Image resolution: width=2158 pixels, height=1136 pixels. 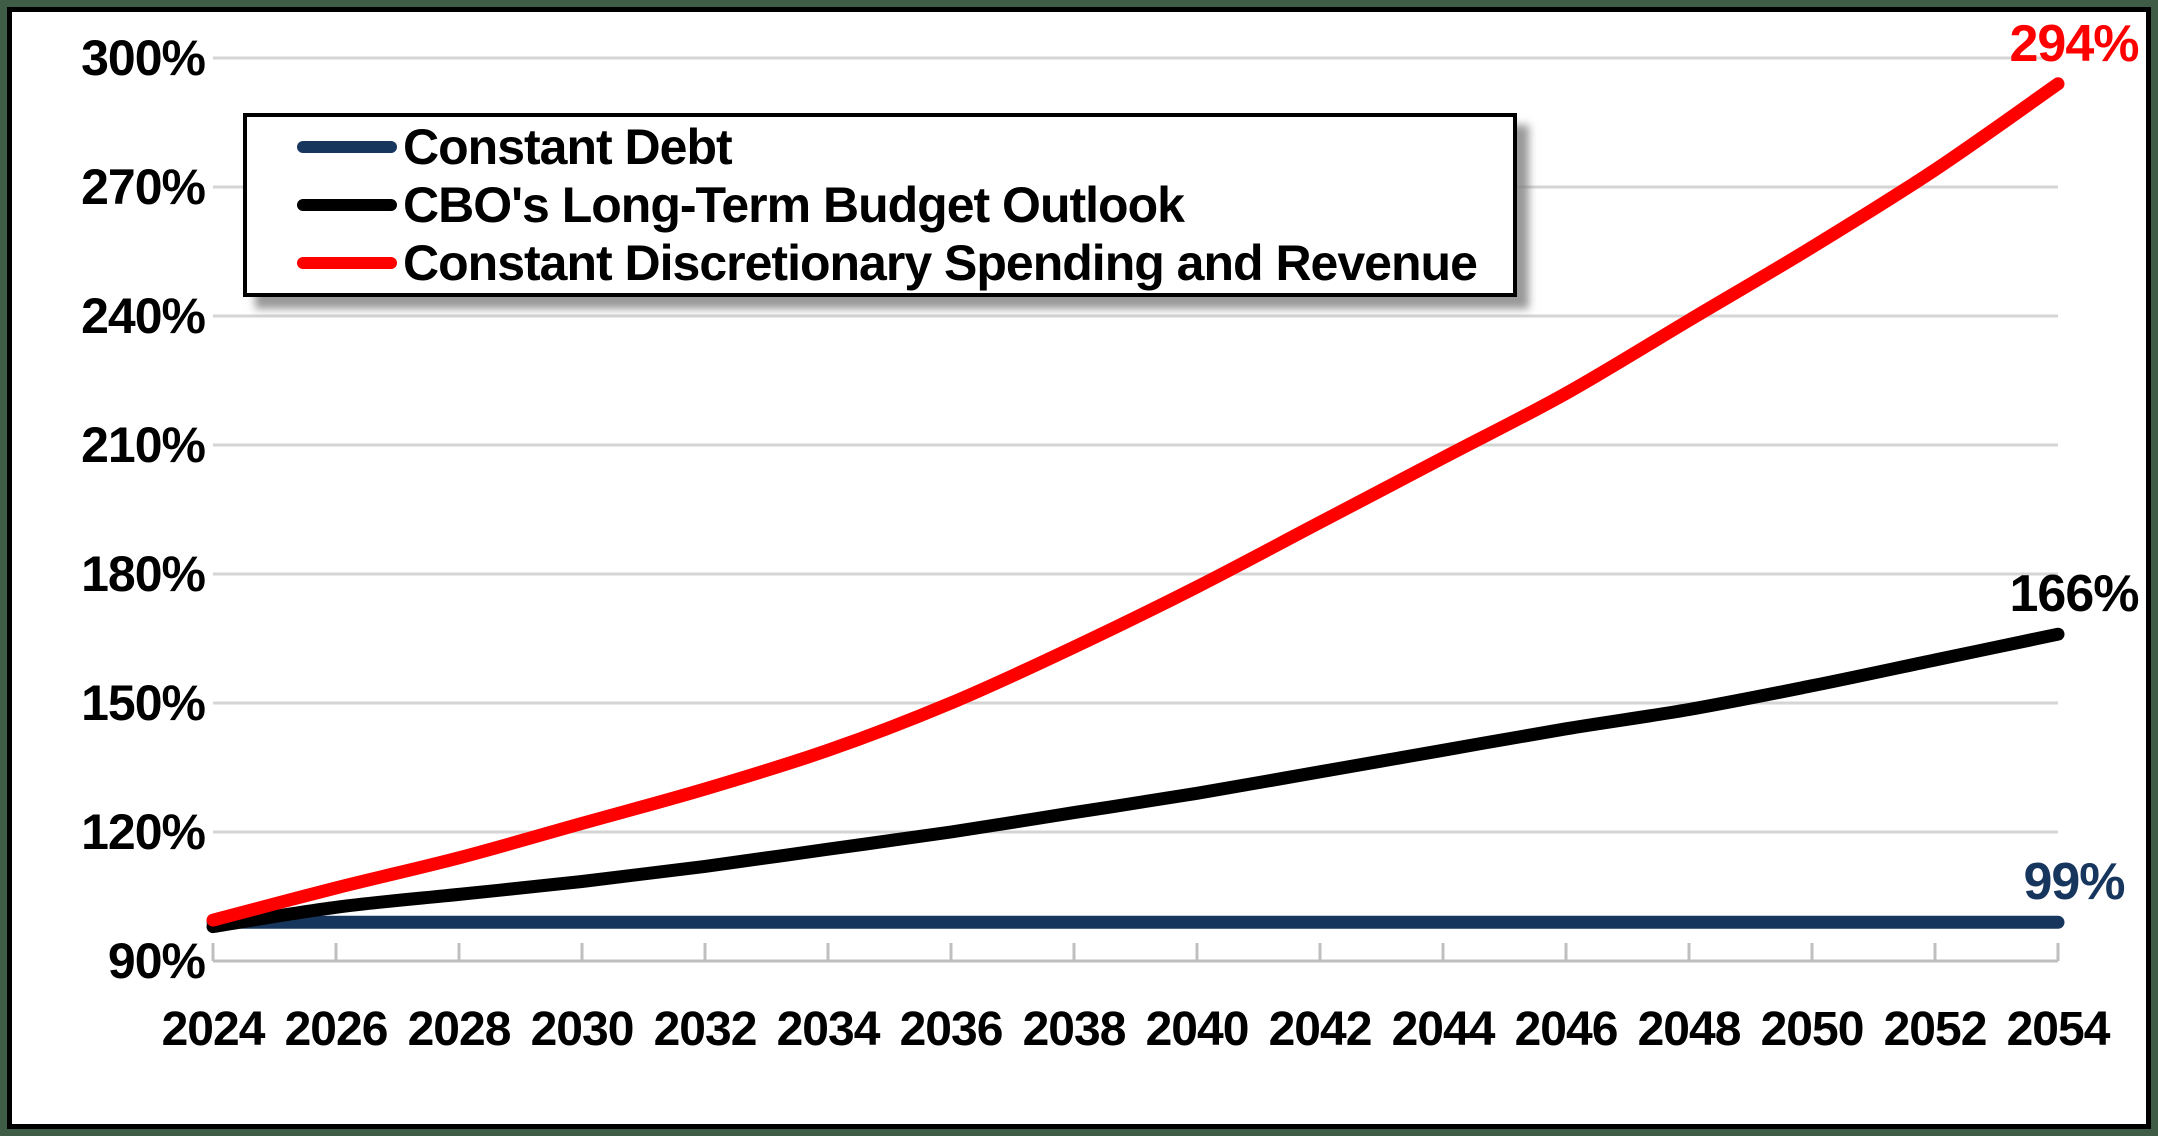 I want to click on y-axis-tick-label: 90%, so click(x=156, y=961).